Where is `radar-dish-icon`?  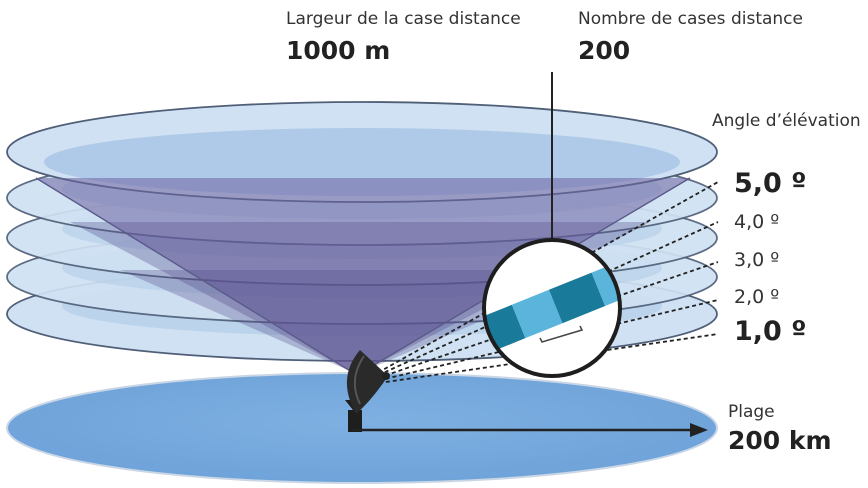
radar-dish-icon is located at coordinates (367, 391).